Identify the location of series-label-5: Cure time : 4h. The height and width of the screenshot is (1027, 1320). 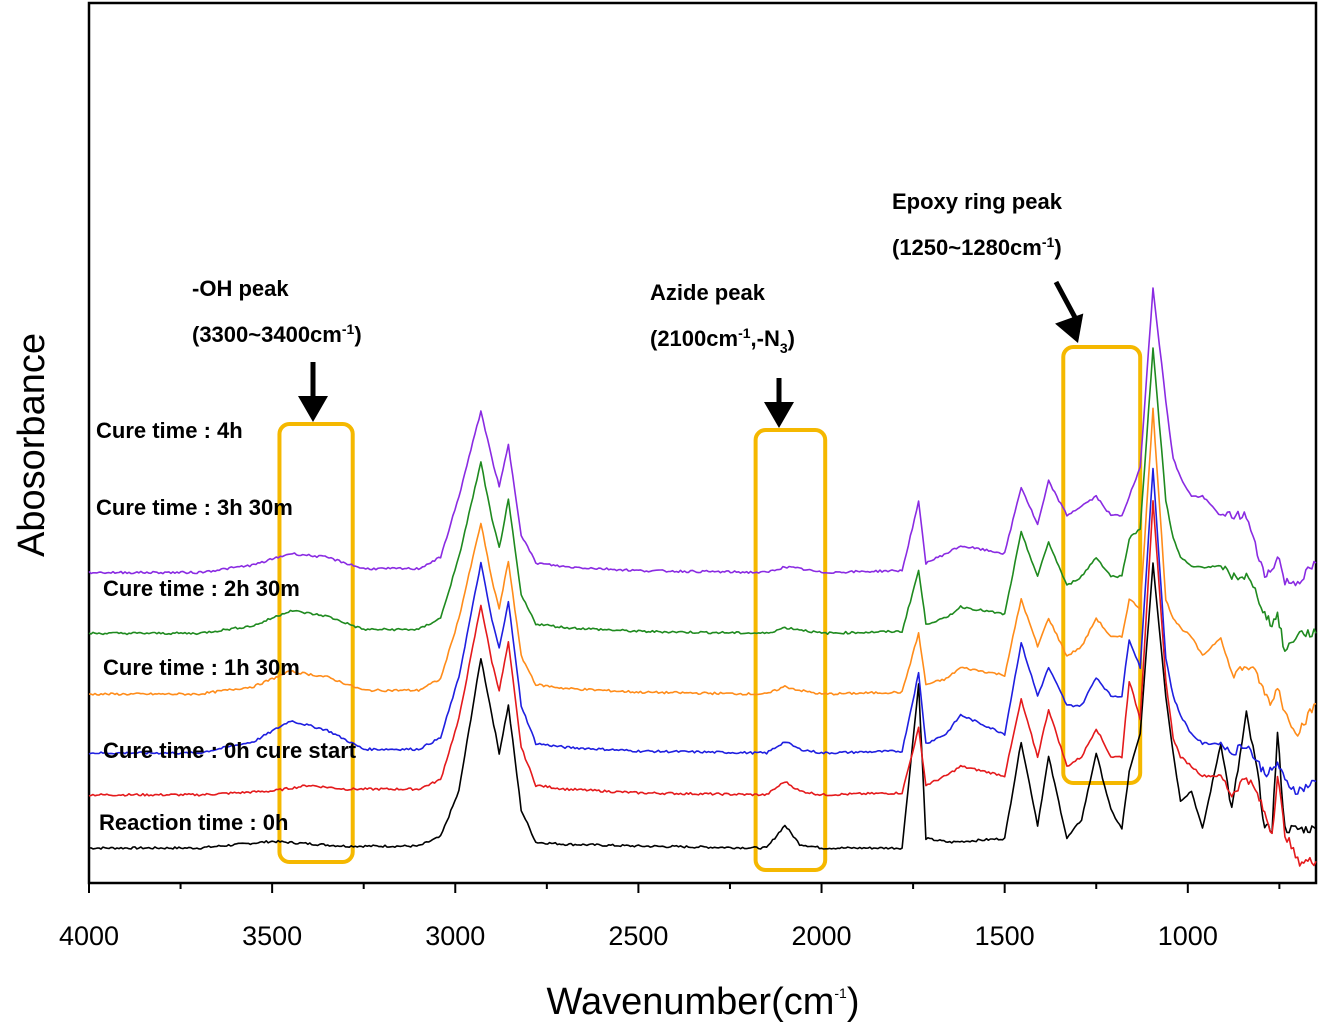
(169, 430).